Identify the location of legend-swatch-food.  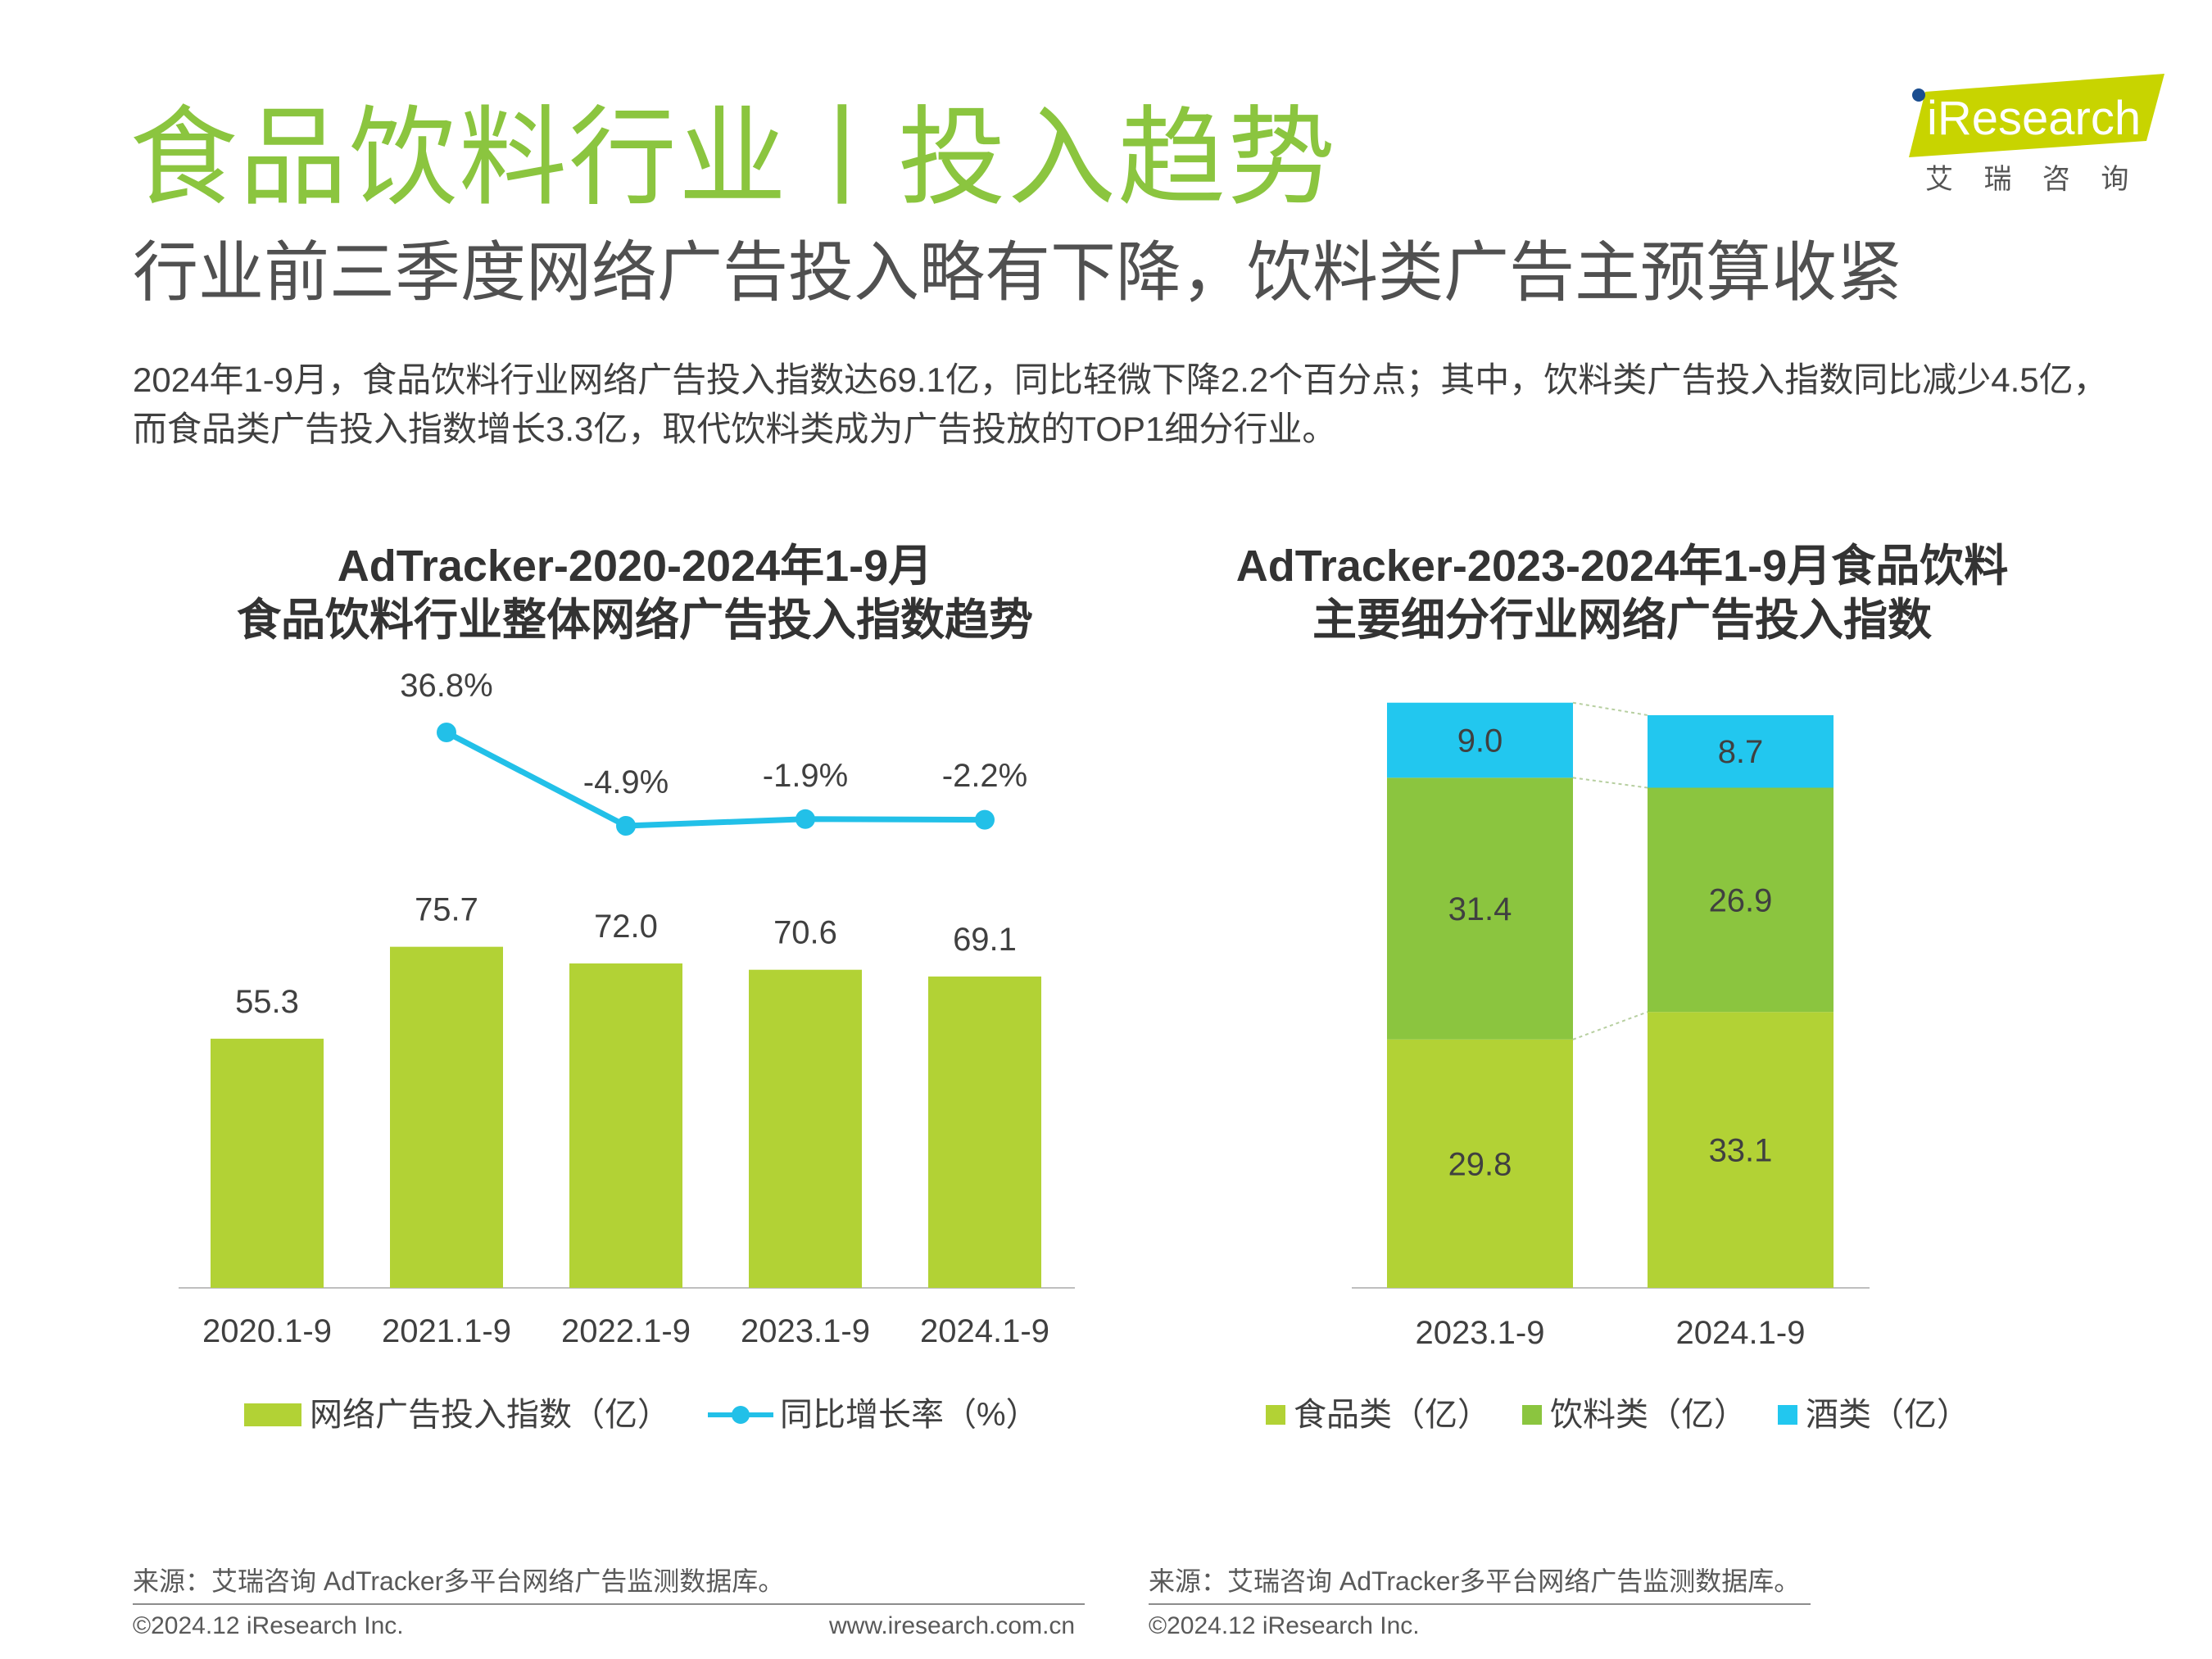
(1275, 1415).